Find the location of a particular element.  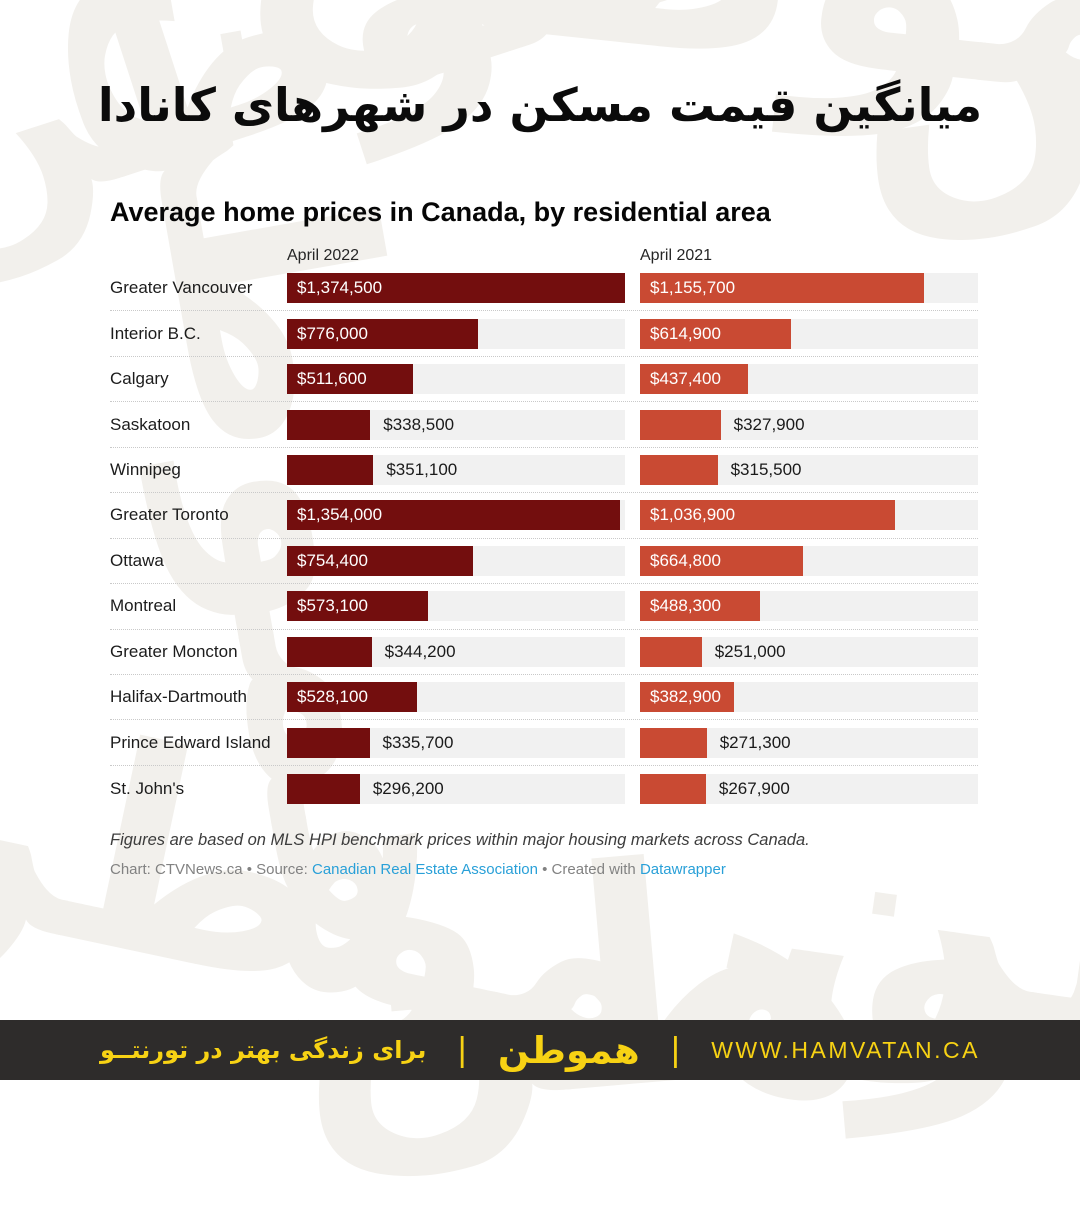

value-label-2022: $351,100 is located at coordinates (422, 469).